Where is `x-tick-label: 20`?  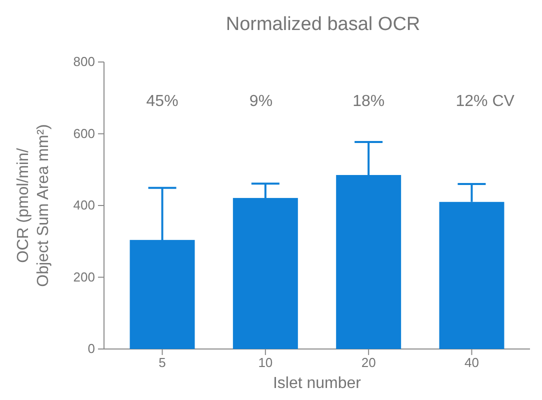
x-tick-label: 20 is located at coordinates (368, 362).